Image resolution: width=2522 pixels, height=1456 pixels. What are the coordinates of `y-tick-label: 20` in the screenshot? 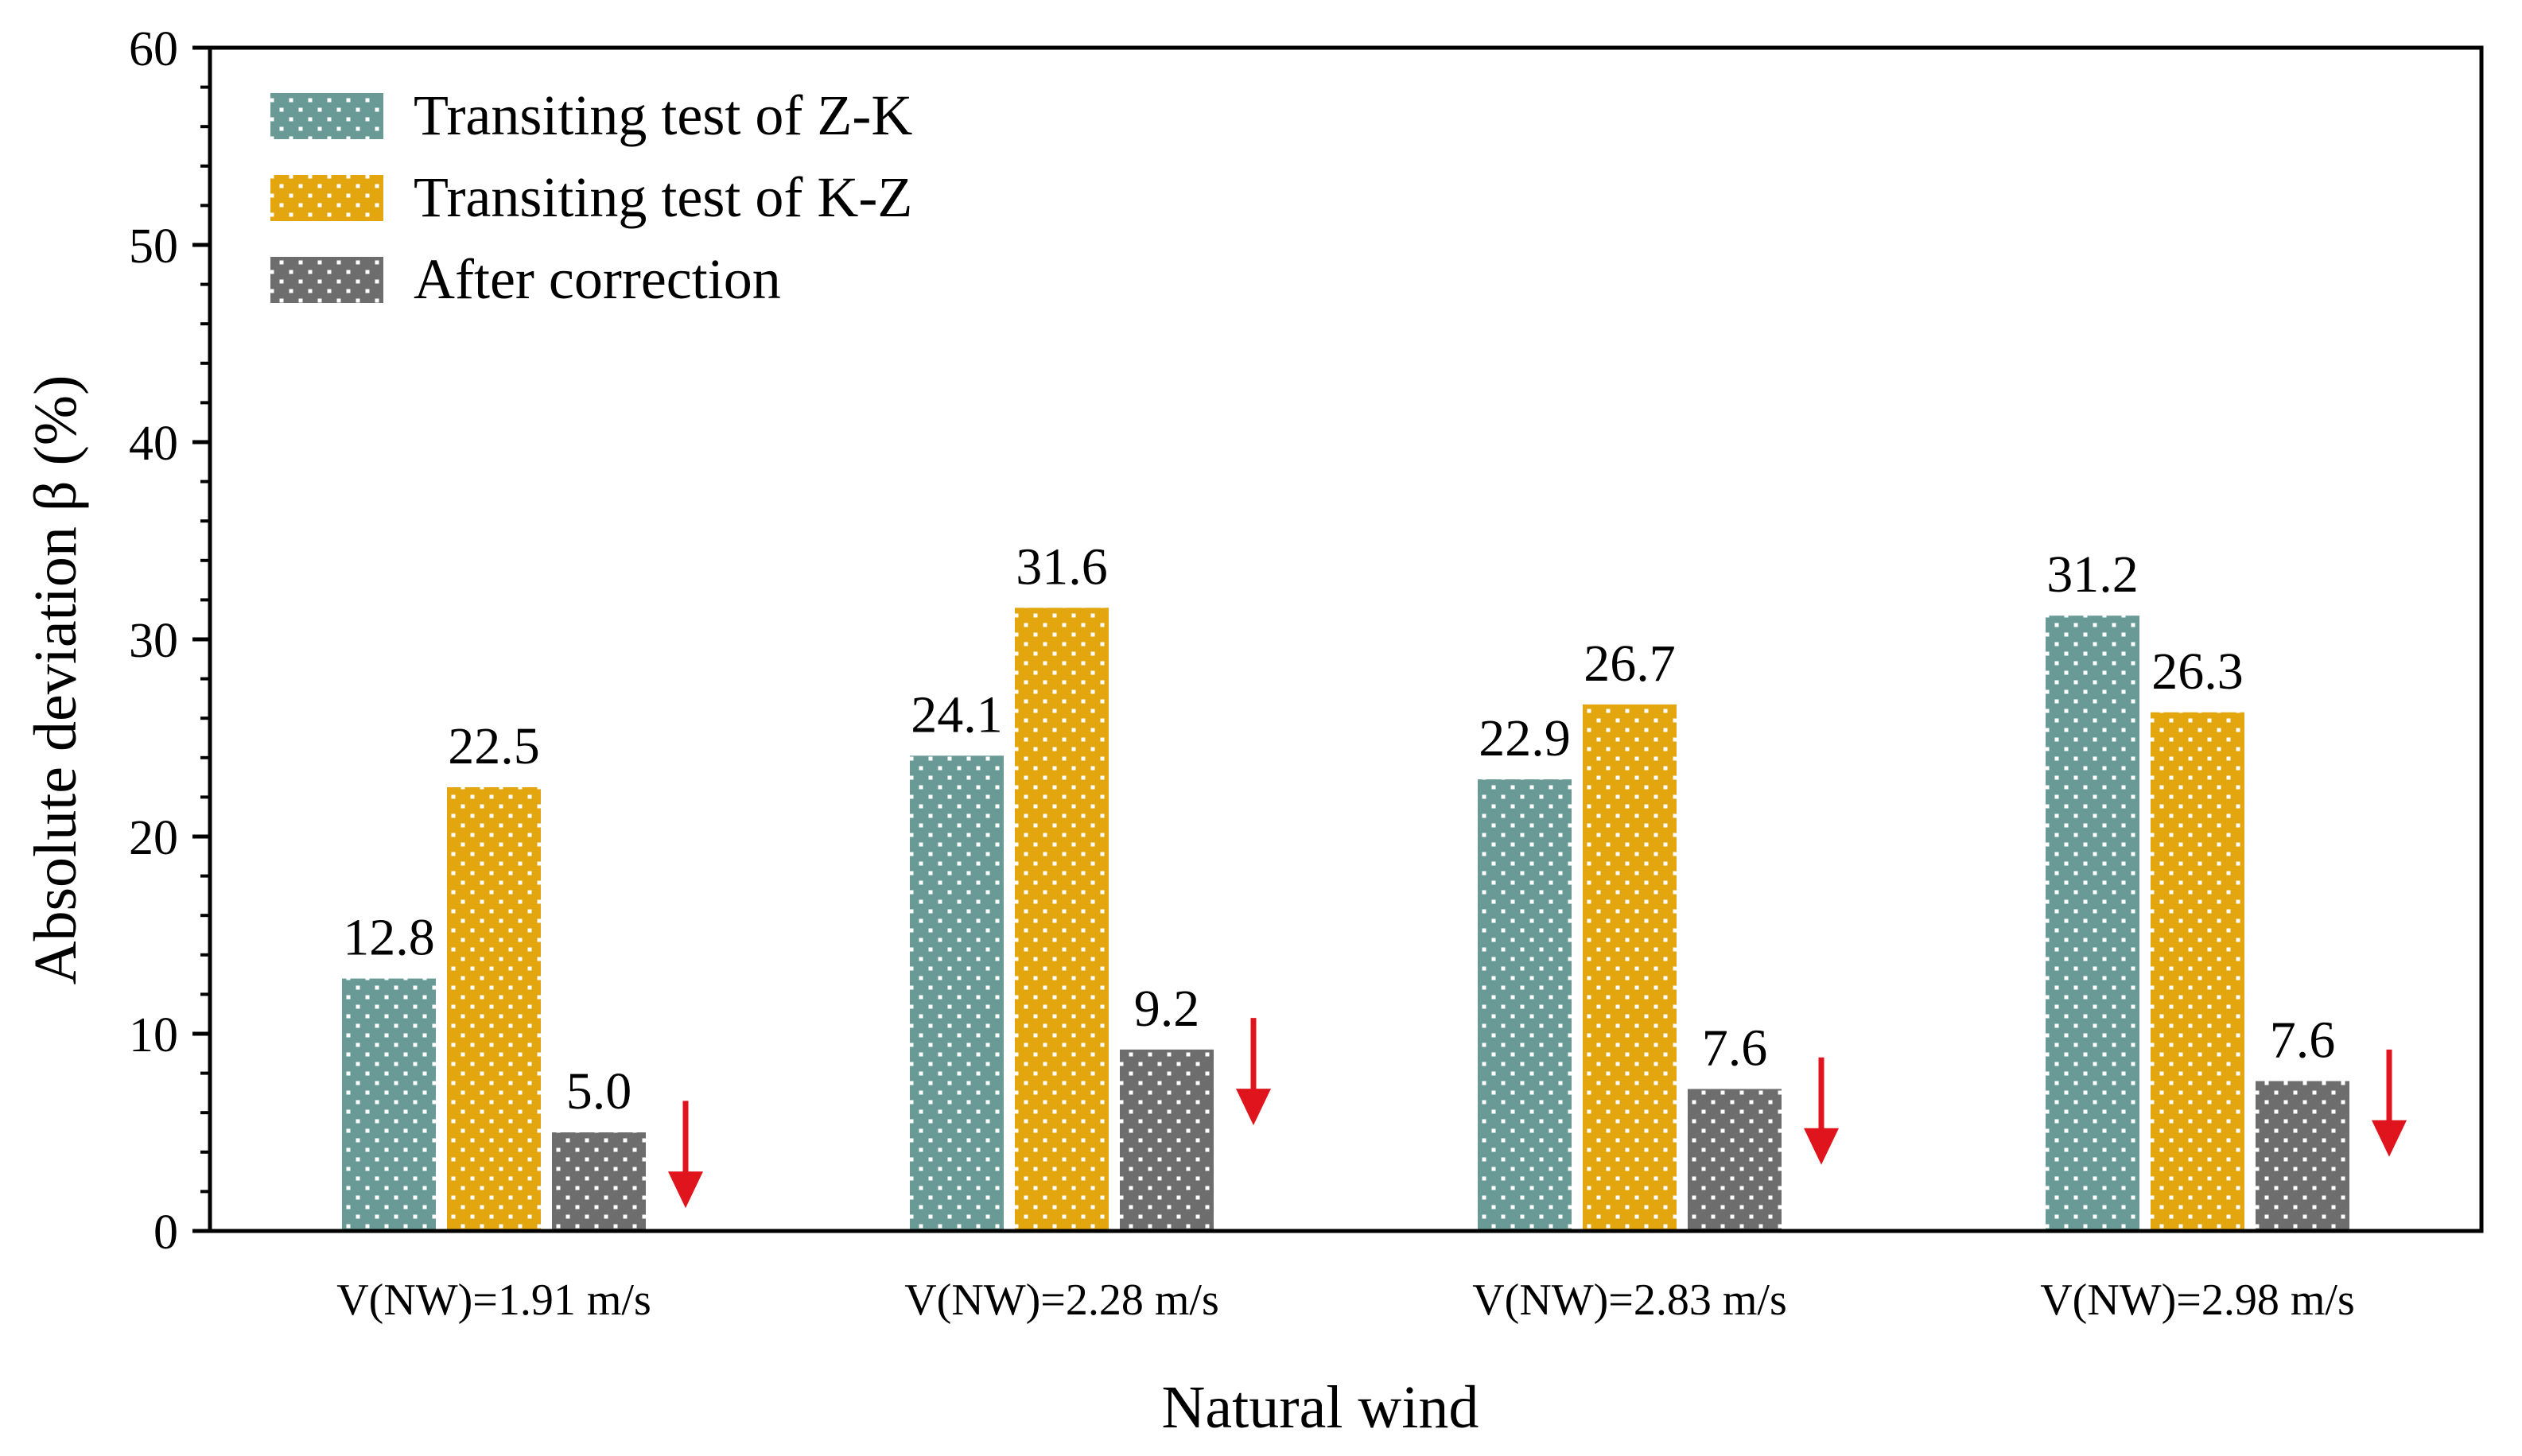 It's located at (153, 838).